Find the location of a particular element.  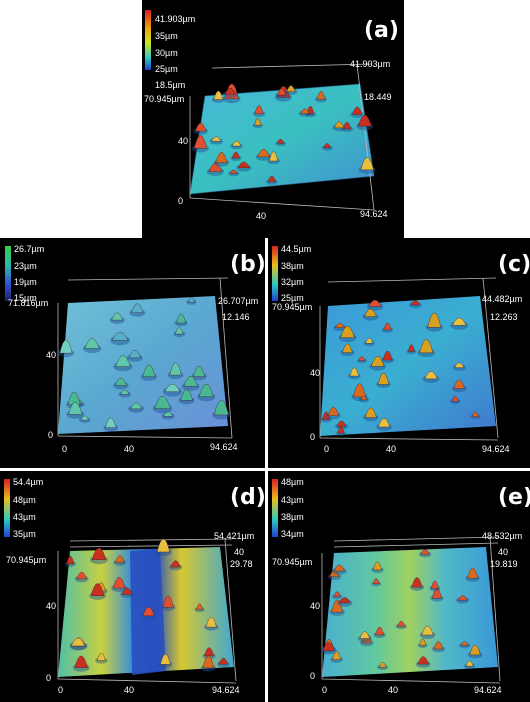

colorbar-tick: 34µm is located at coordinates (292, 534).